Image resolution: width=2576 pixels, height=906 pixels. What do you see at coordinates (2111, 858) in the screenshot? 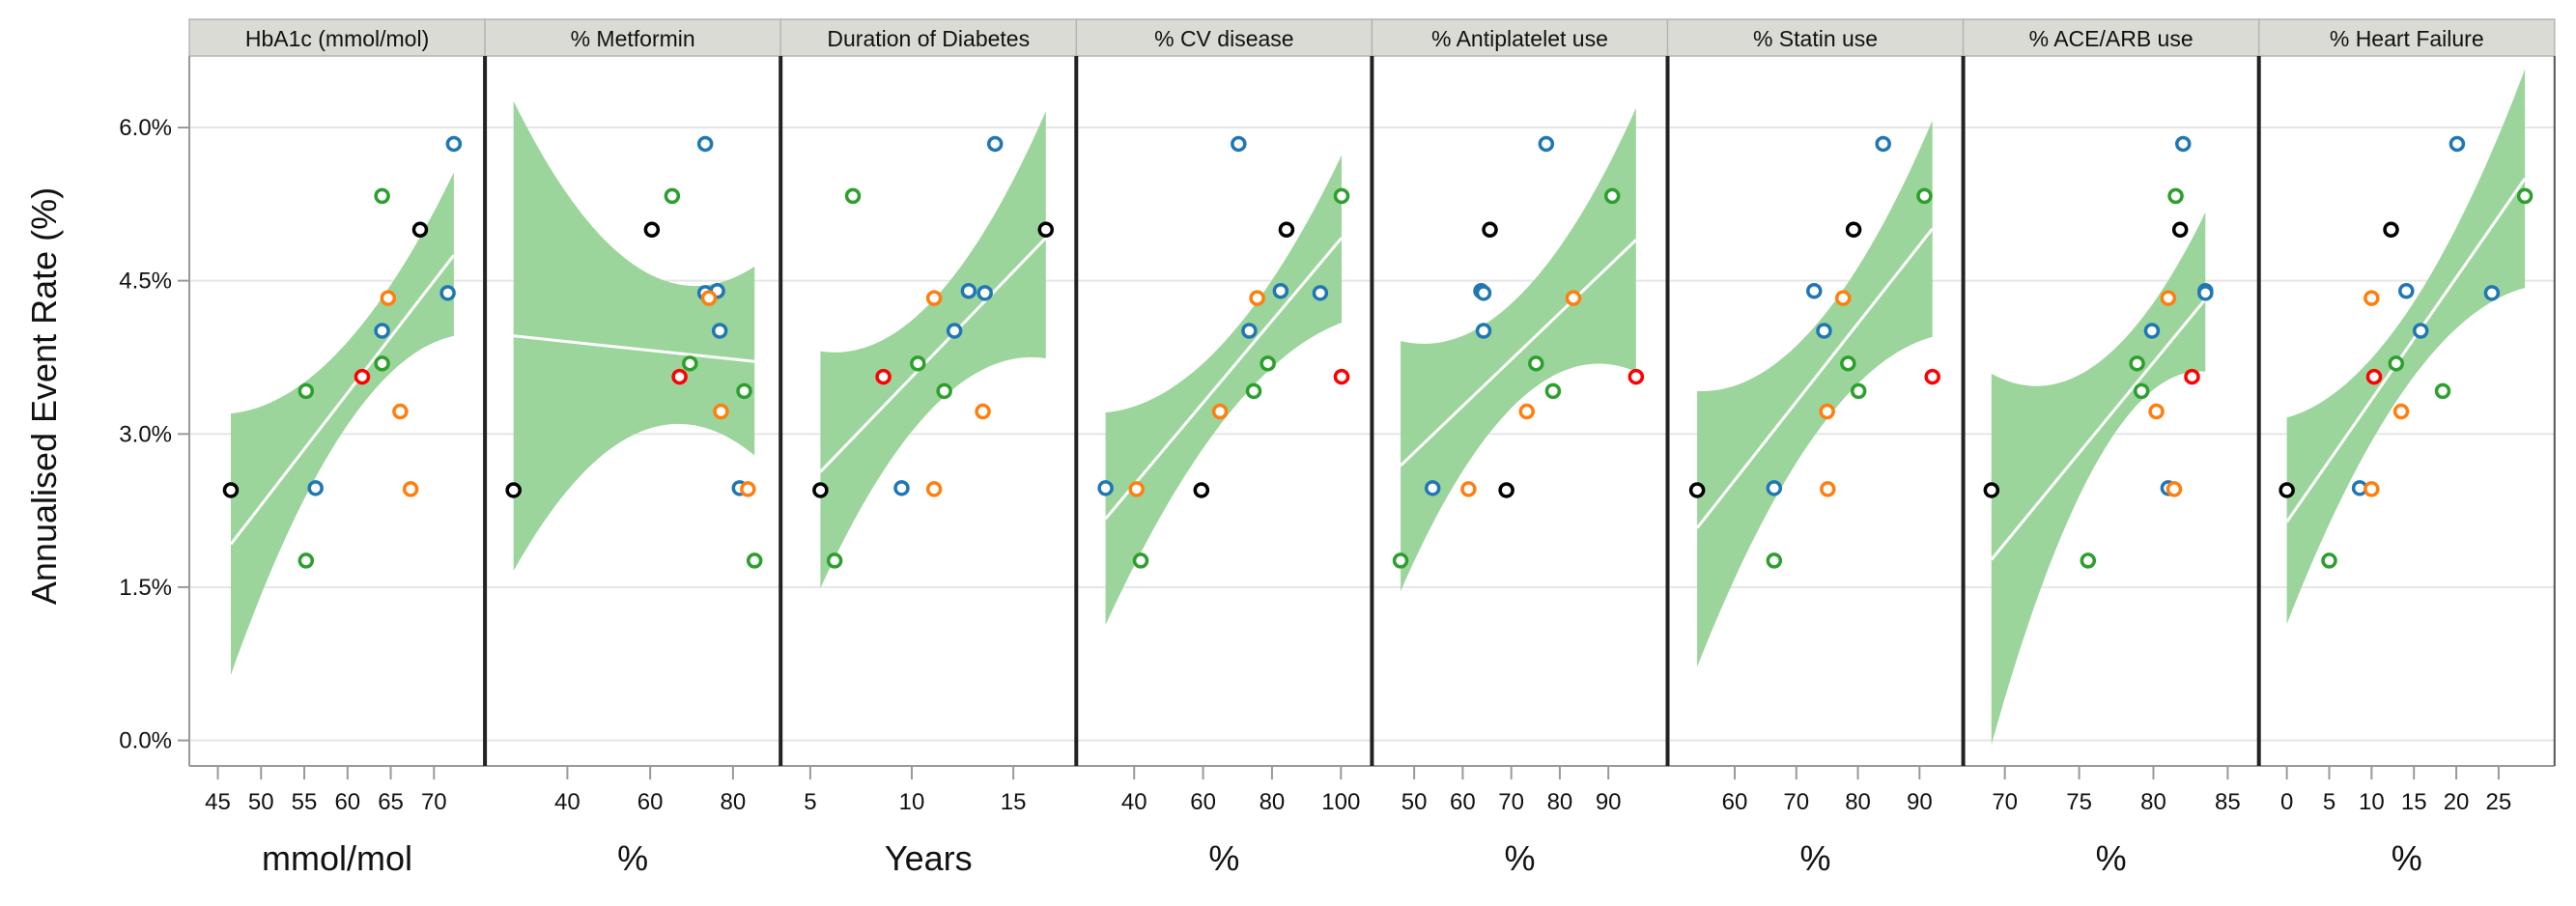
I see `x-axis-title: %` at bounding box center [2111, 858].